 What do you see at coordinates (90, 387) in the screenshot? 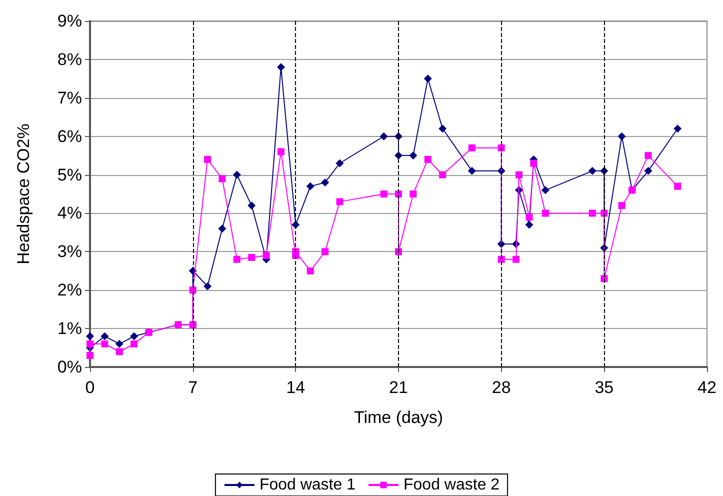
I see `x-tick-label: 0` at bounding box center [90, 387].